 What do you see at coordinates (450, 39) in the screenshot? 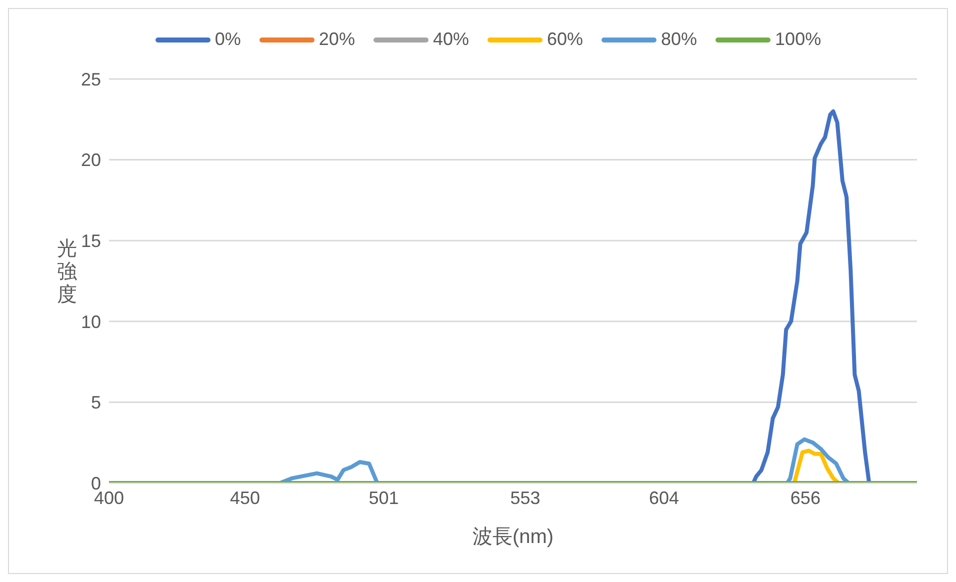
I see `legend-label: 40%` at bounding box center [450, 39].